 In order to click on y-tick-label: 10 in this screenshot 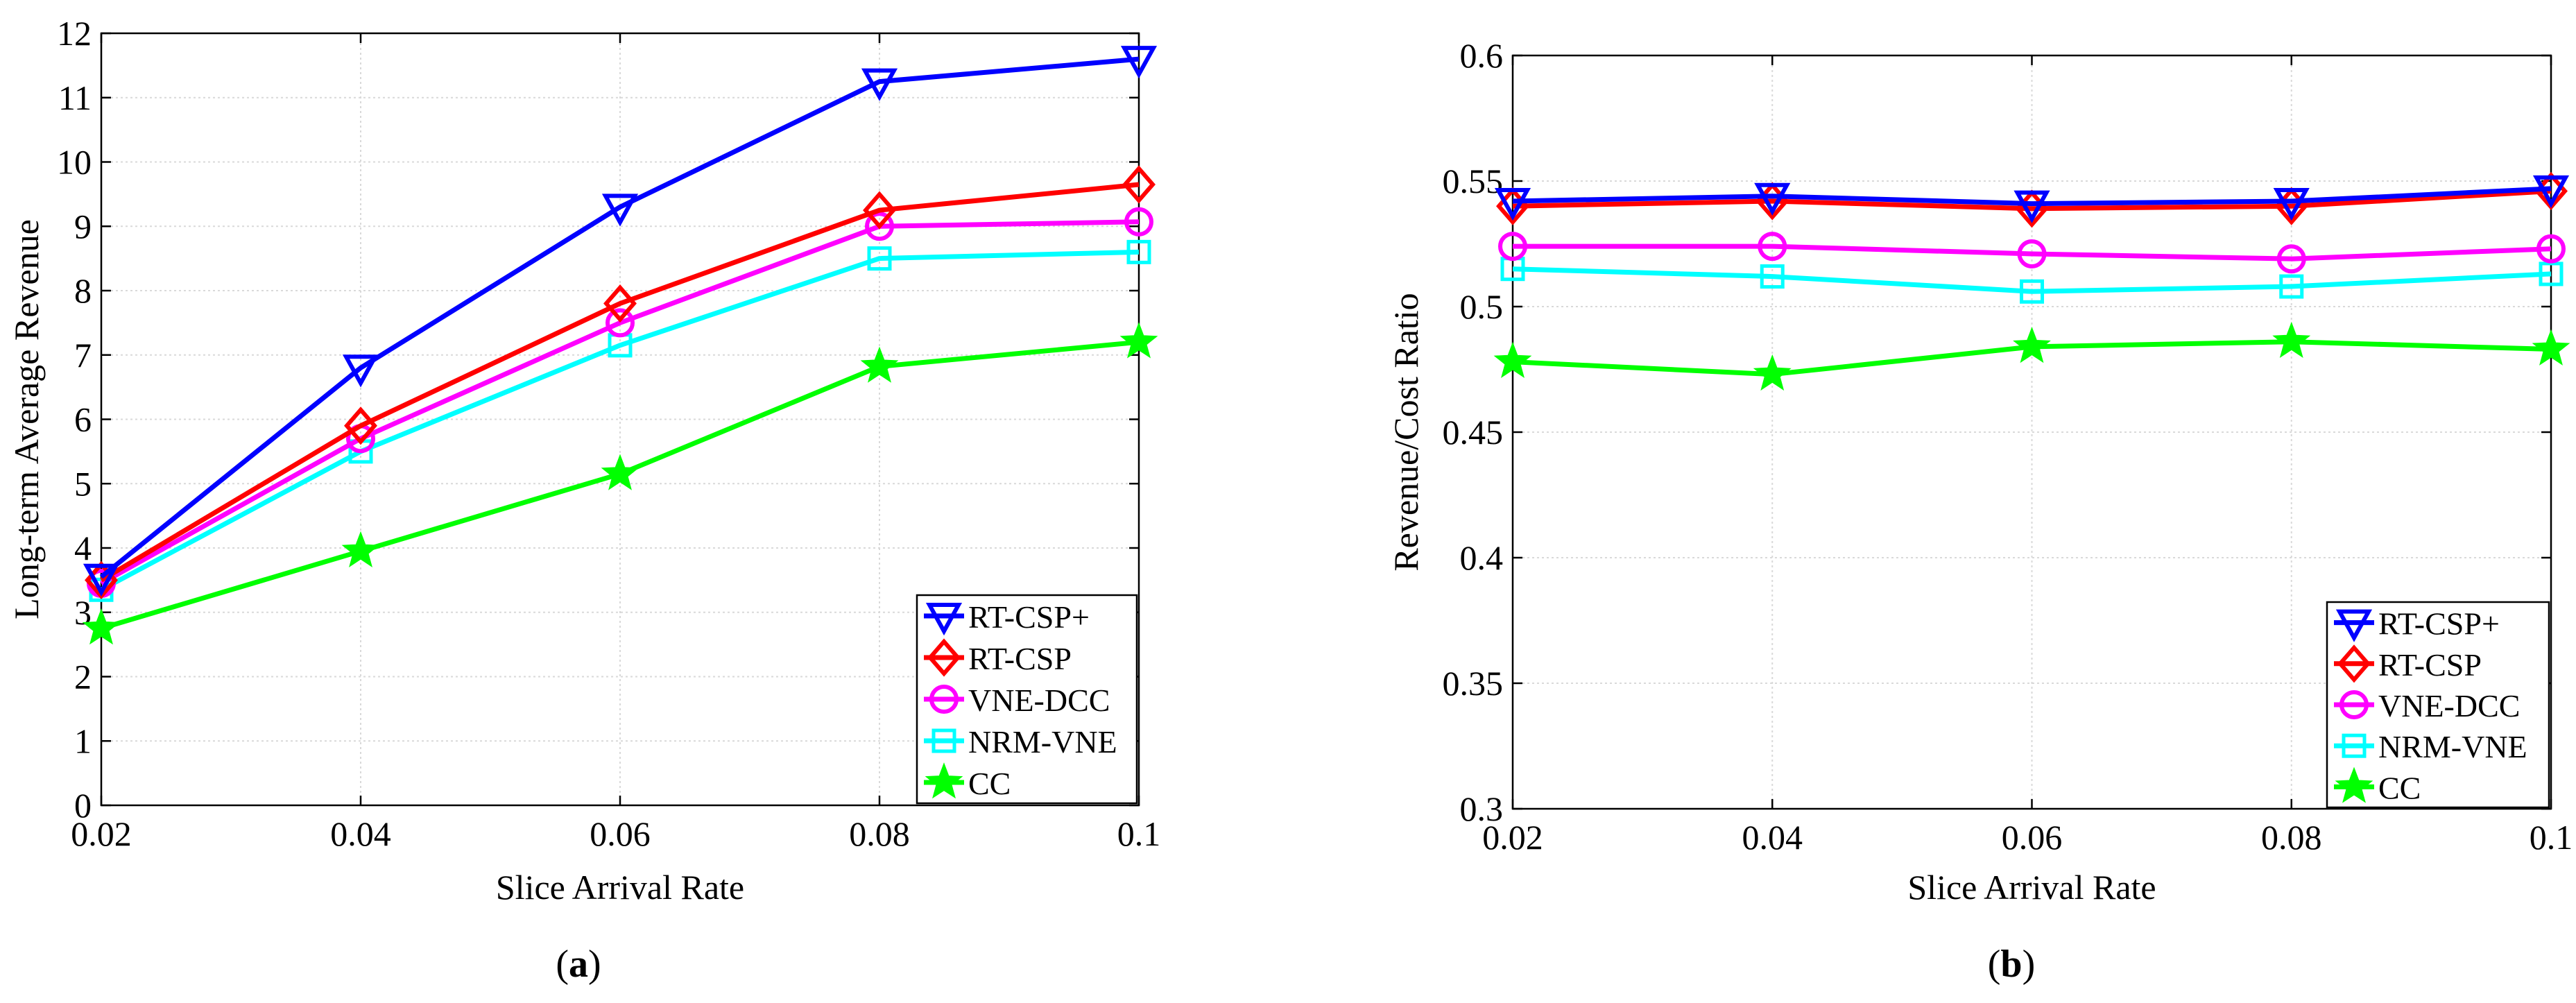, I will do `click(74, 162)`.